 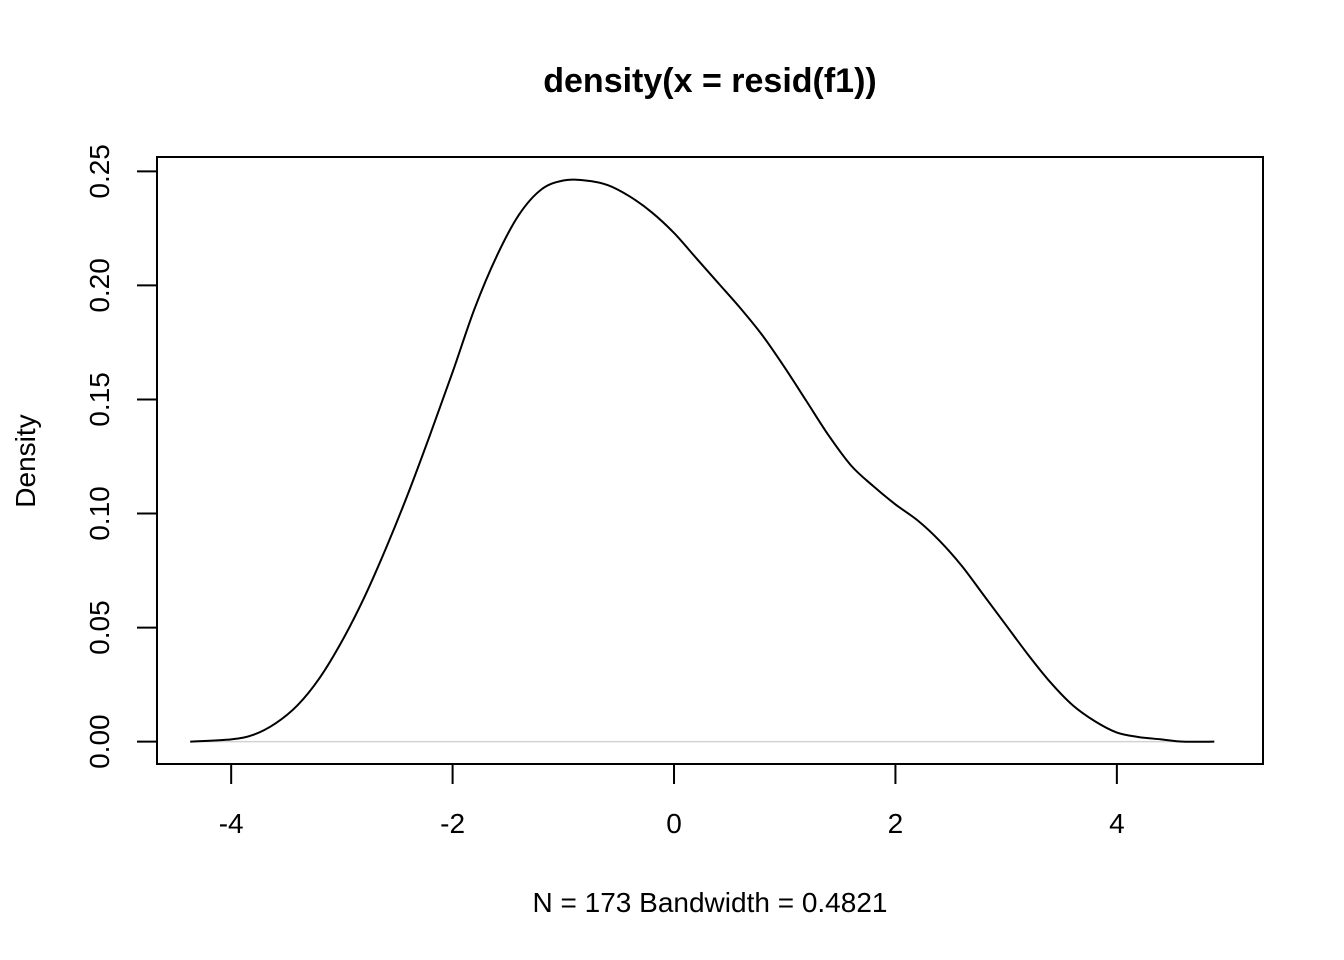 I want to click on y-tick-label: 0.15, so click(x=99, y=399).